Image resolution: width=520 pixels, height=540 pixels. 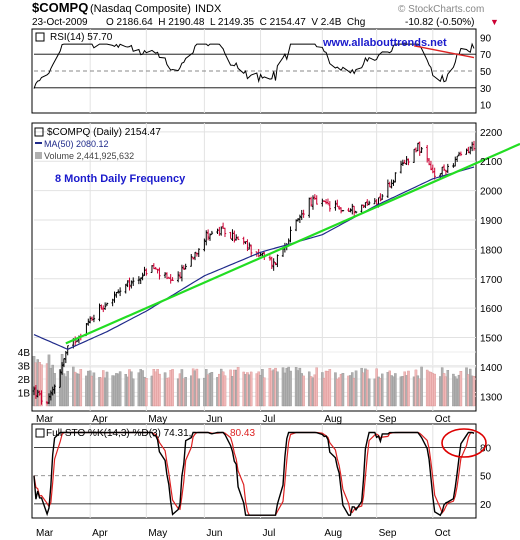 What do you see at coordinates (491, 133) in the screenshot?
I see `price-tick-label: 2200` at bounding box center [491, 133].